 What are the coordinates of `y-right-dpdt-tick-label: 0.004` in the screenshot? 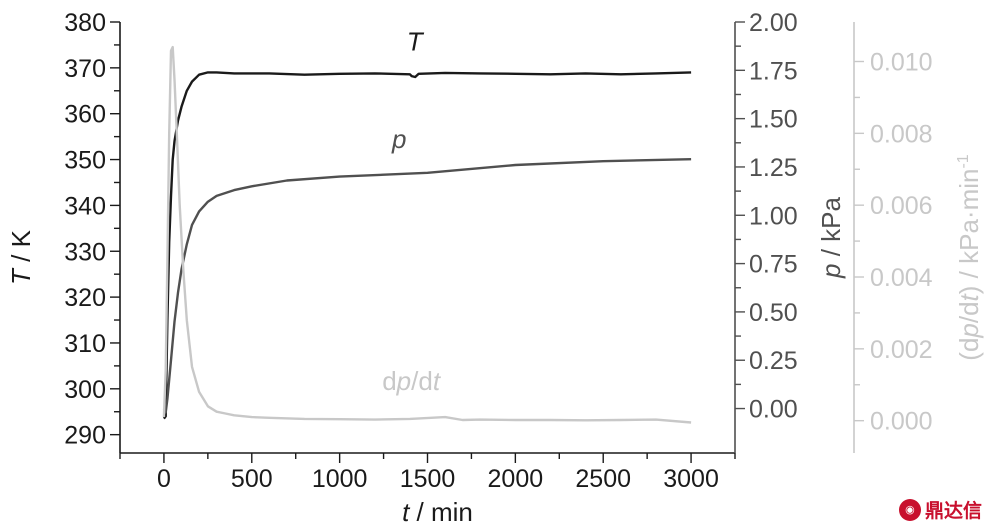 It's located at (901, 278).